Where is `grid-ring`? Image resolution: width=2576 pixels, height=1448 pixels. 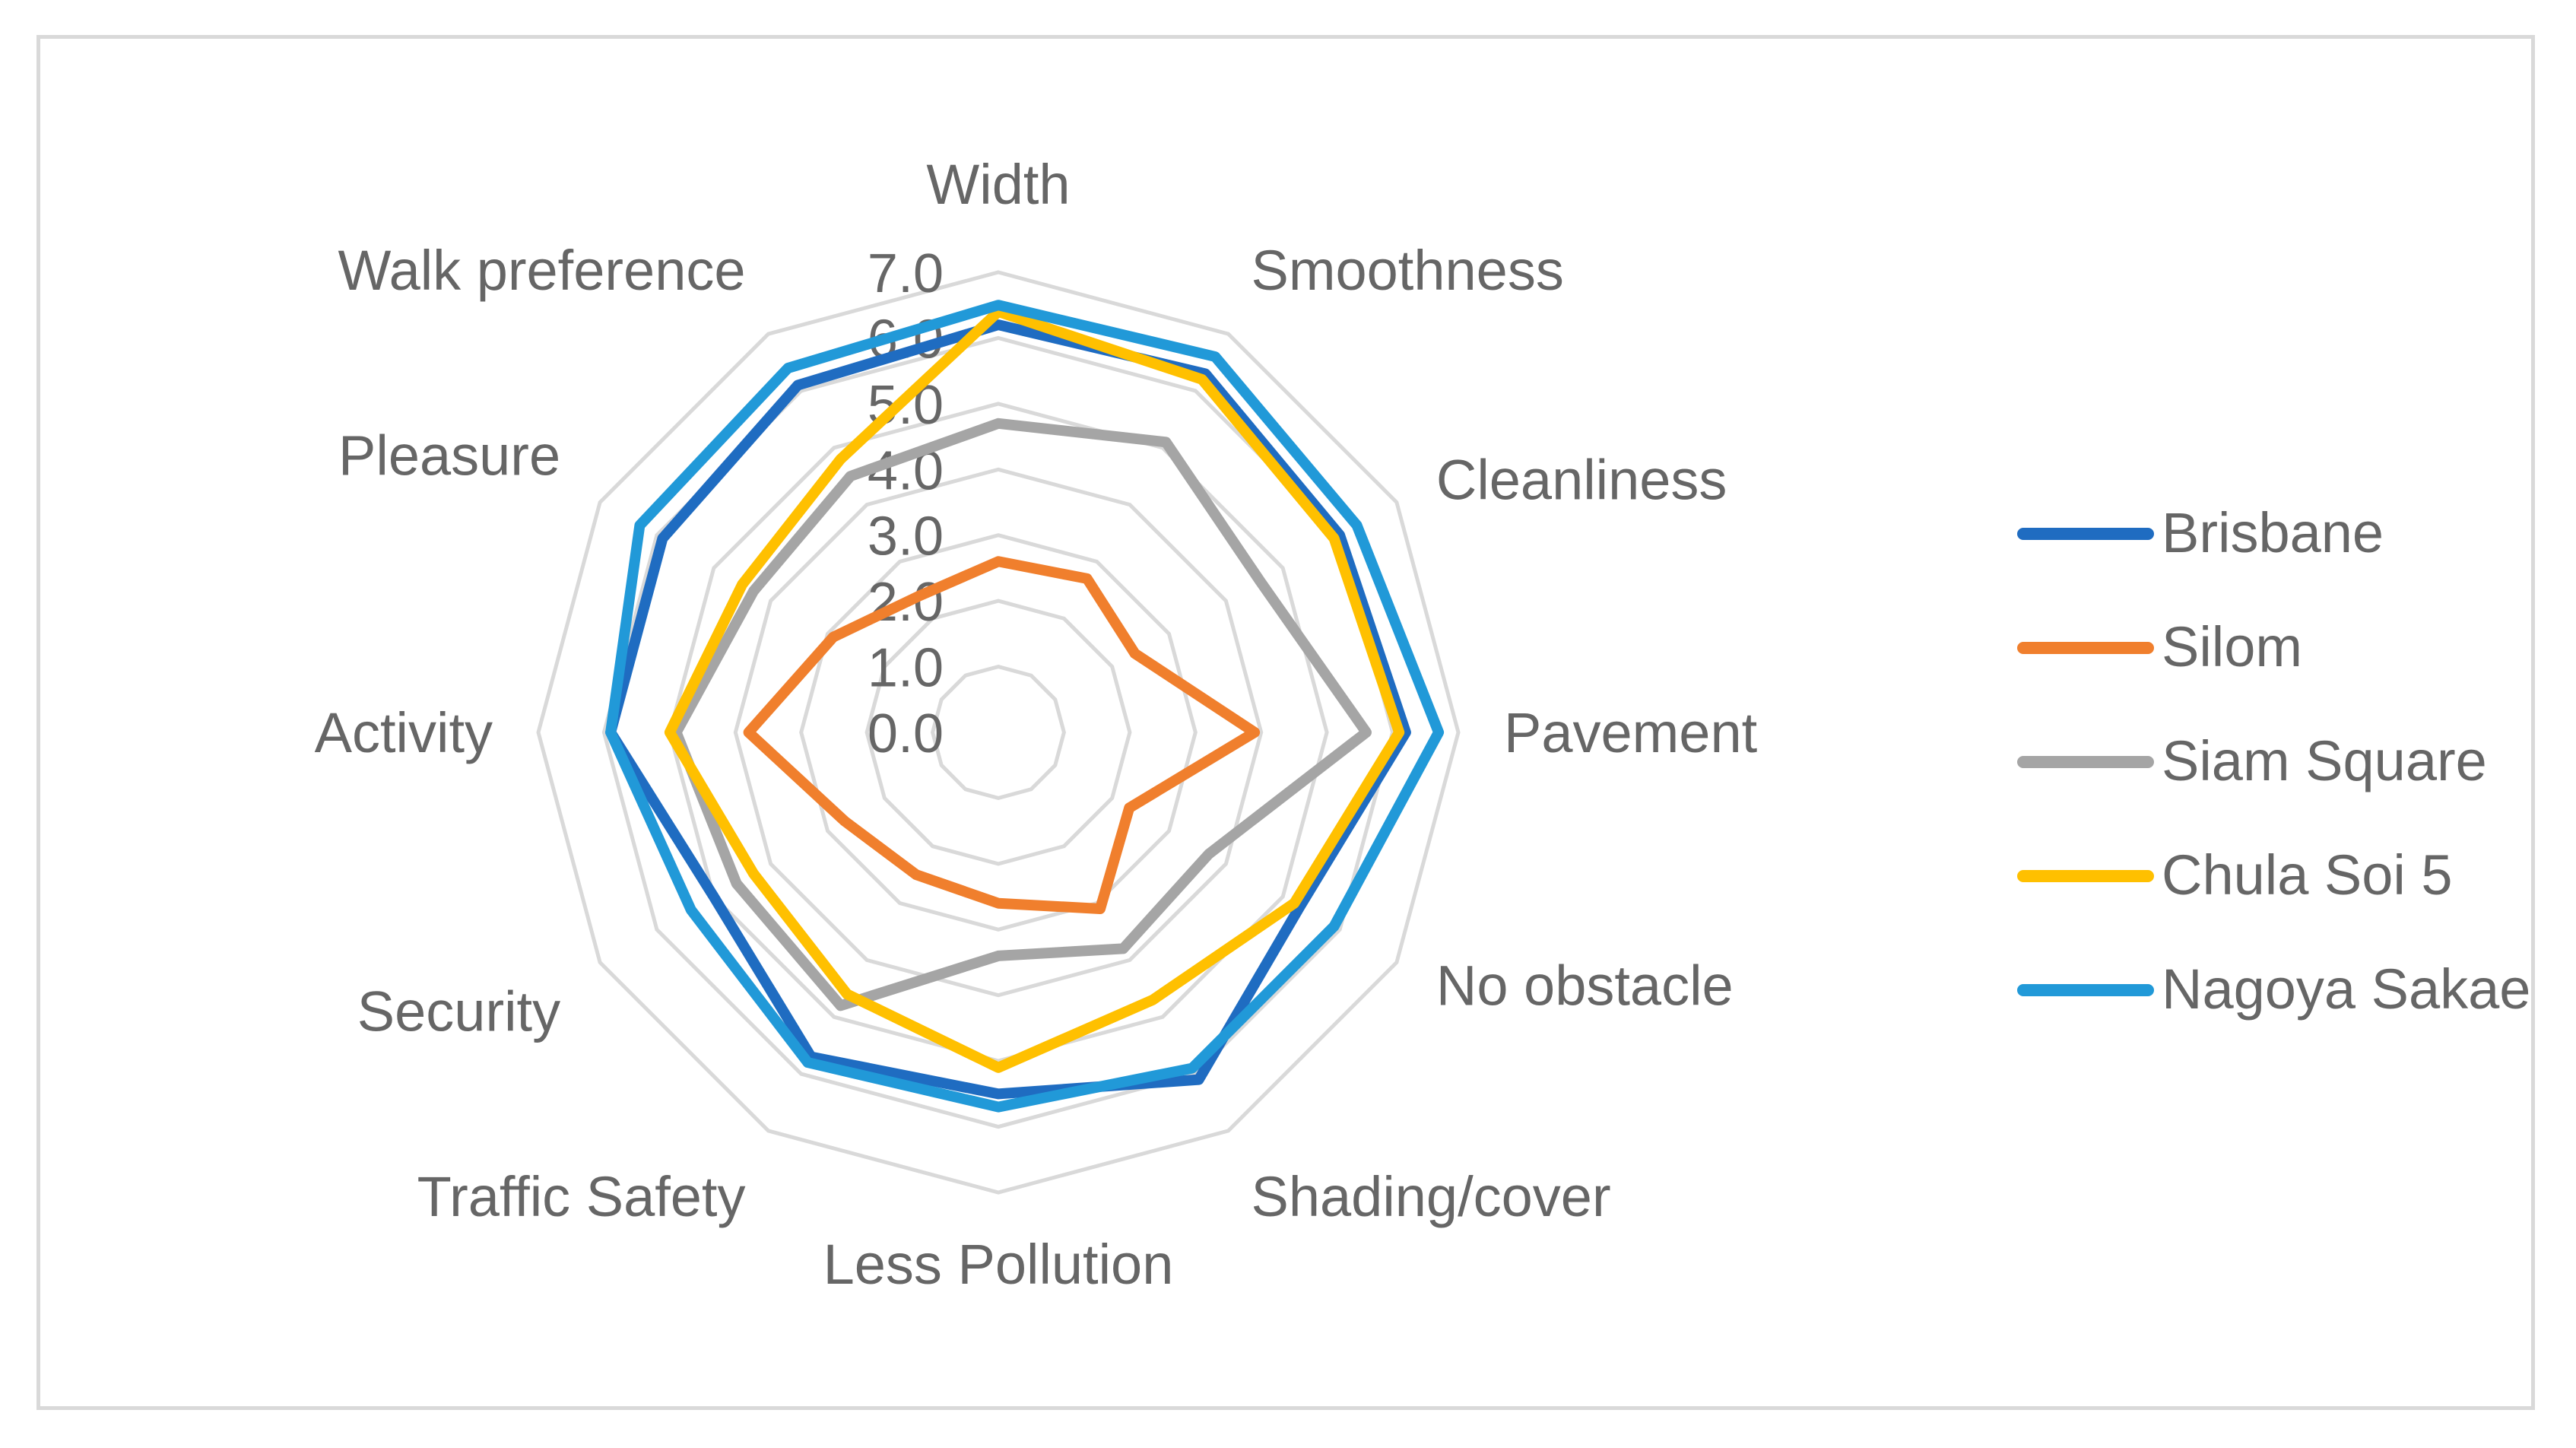 grid-ring is located at coordinates (999, 732).